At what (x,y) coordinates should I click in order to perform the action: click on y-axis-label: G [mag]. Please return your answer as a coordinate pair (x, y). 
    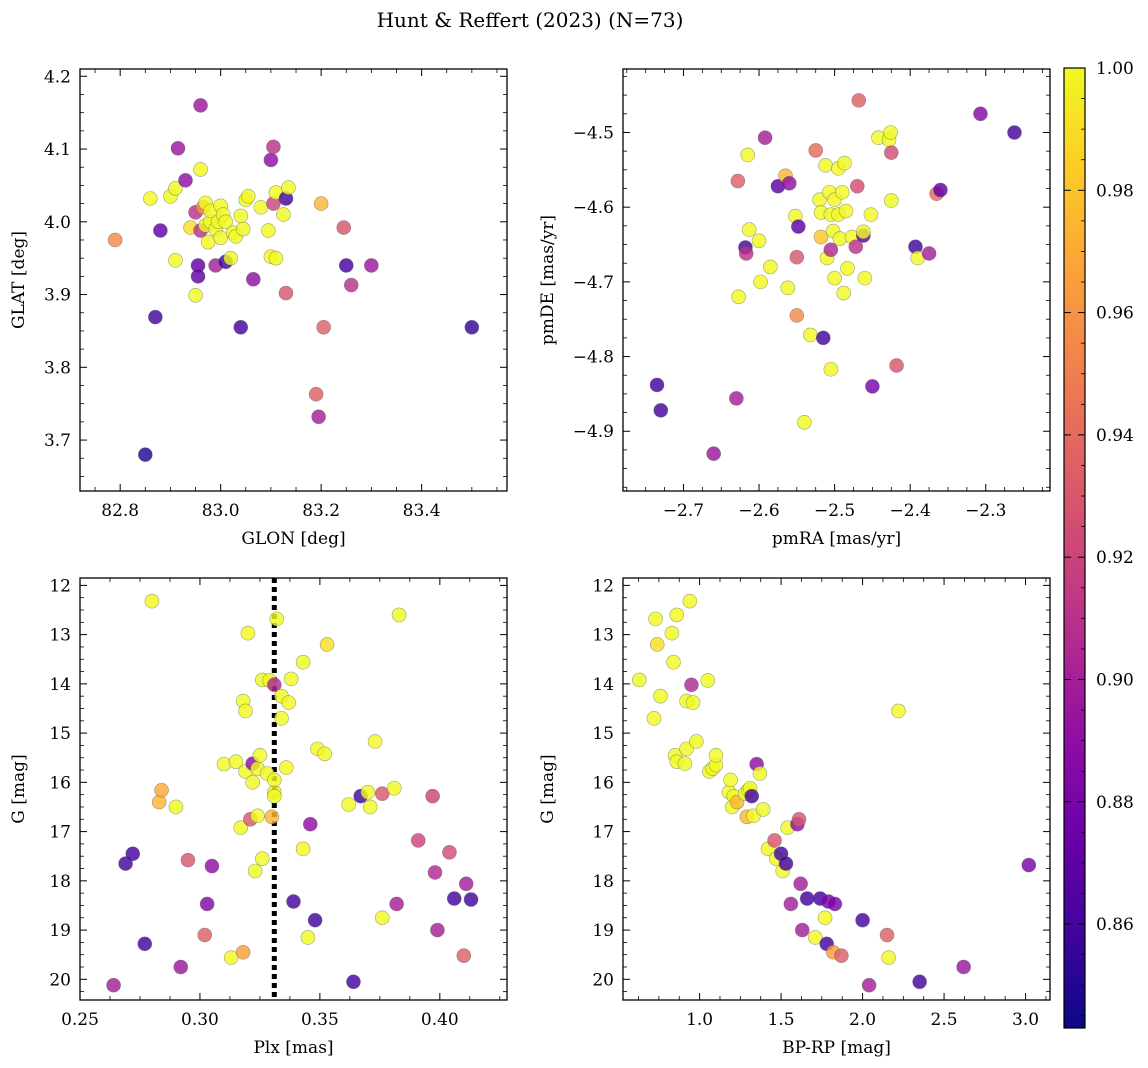
    Looking at the image, I should click on (548, 788).